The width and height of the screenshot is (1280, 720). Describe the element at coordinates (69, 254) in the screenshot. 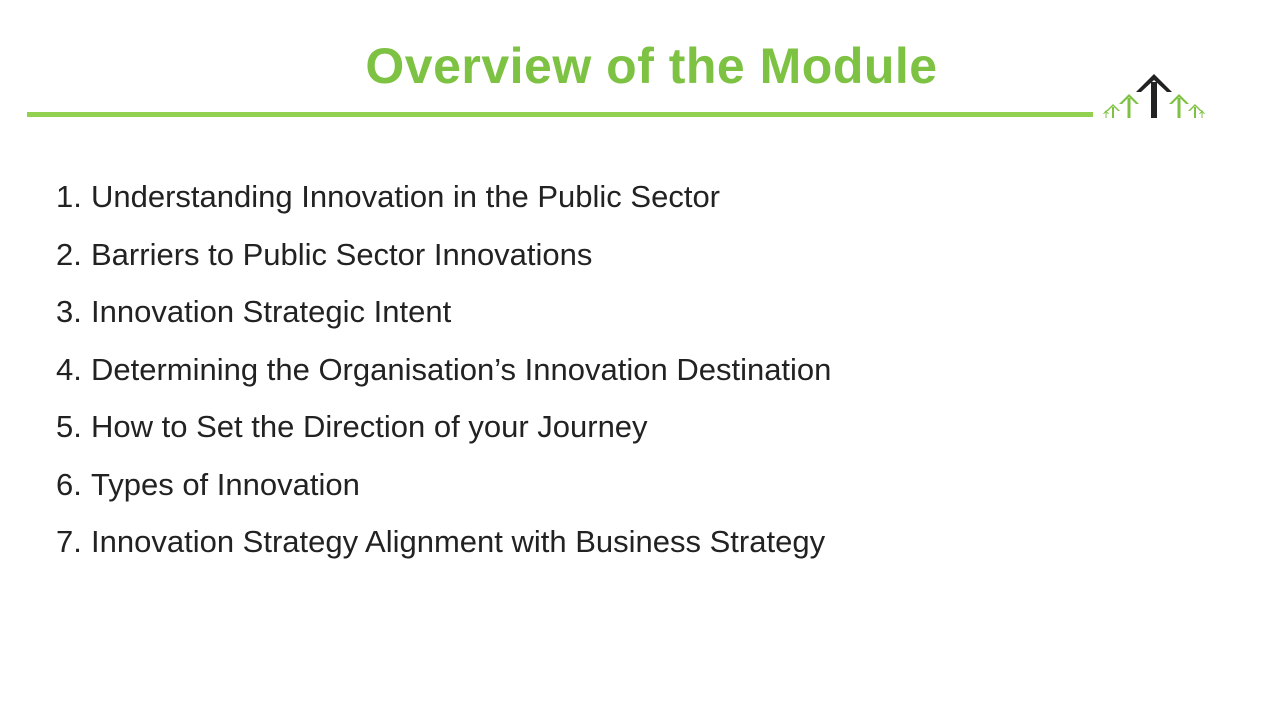

I see `list-item-number: 2.` at that location.